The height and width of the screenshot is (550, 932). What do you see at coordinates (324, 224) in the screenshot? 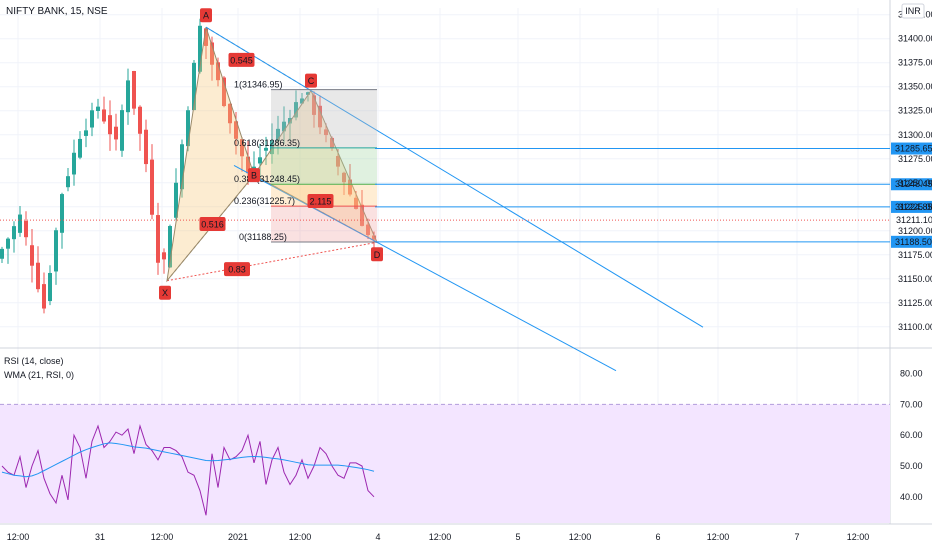
I see `fib-zone-bottom` at bounding box center [324, 224].